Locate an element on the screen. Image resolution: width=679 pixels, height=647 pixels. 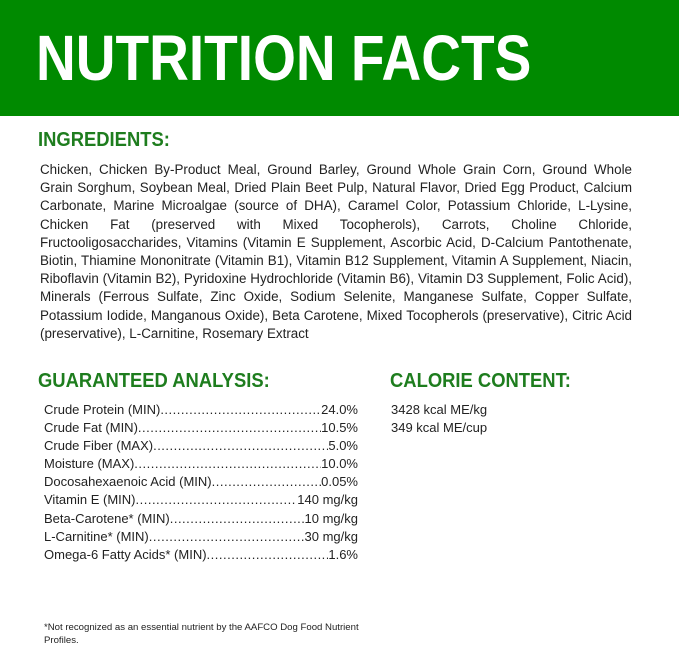
analysis-label: Moisture (MAX) is located at coordinates (89, 464).